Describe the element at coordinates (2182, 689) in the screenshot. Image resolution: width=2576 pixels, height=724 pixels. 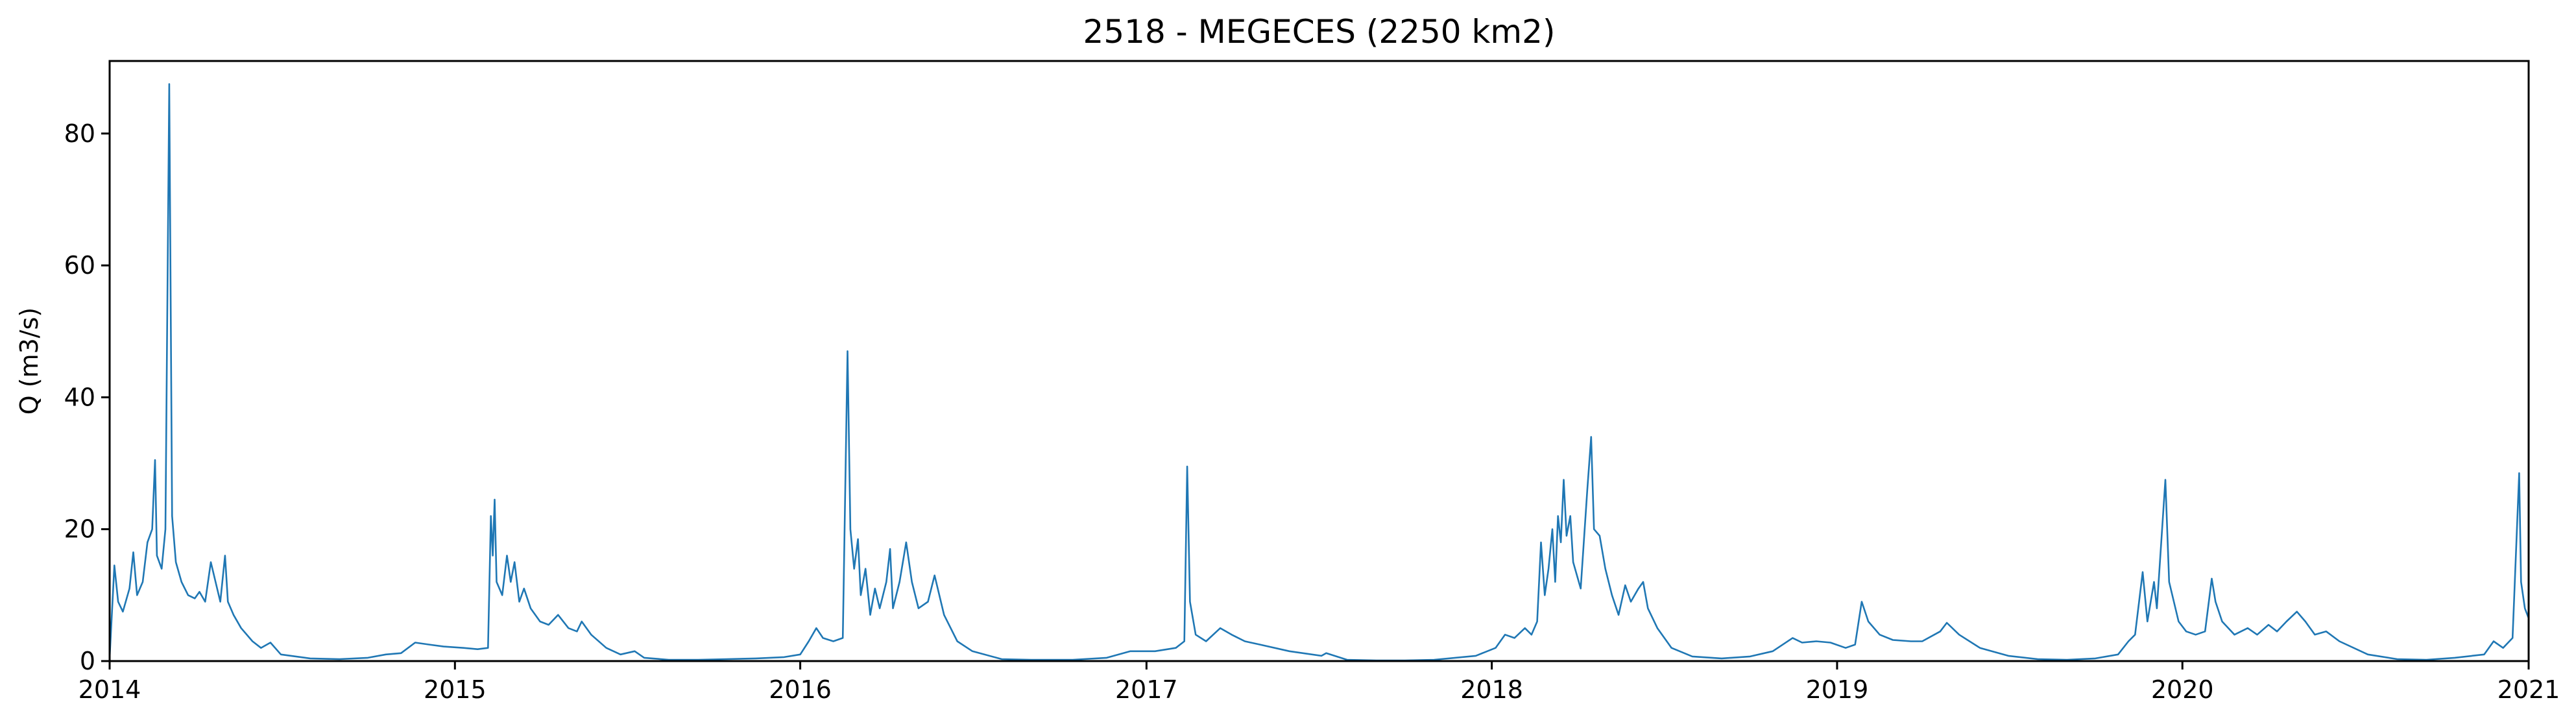
I see `x-tick-label: 2020` at that location.